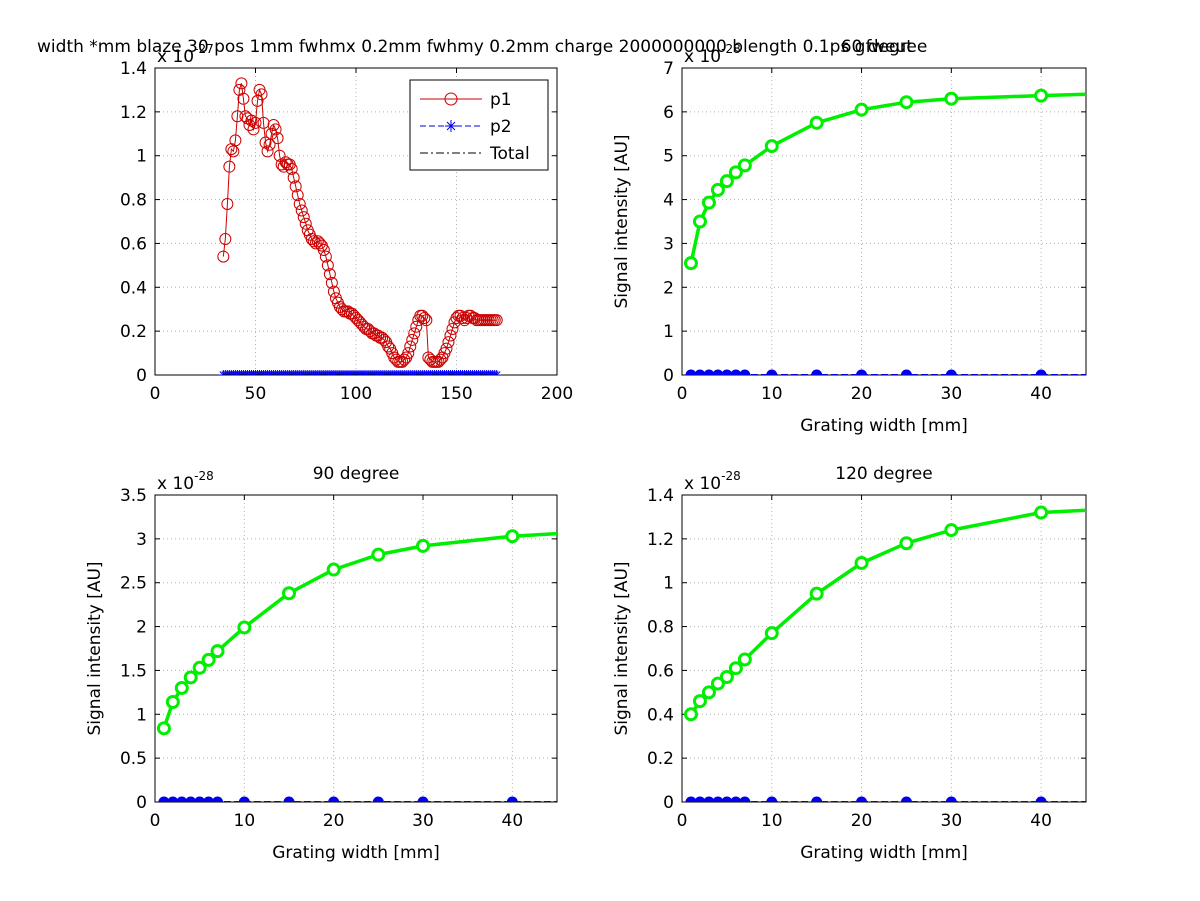 This screenshot has height=901, width=1200. What do you see at coordinates (204, 49) in the screenshot?
I see `y-exponent-power: -27` at bounding box center [204, 49].